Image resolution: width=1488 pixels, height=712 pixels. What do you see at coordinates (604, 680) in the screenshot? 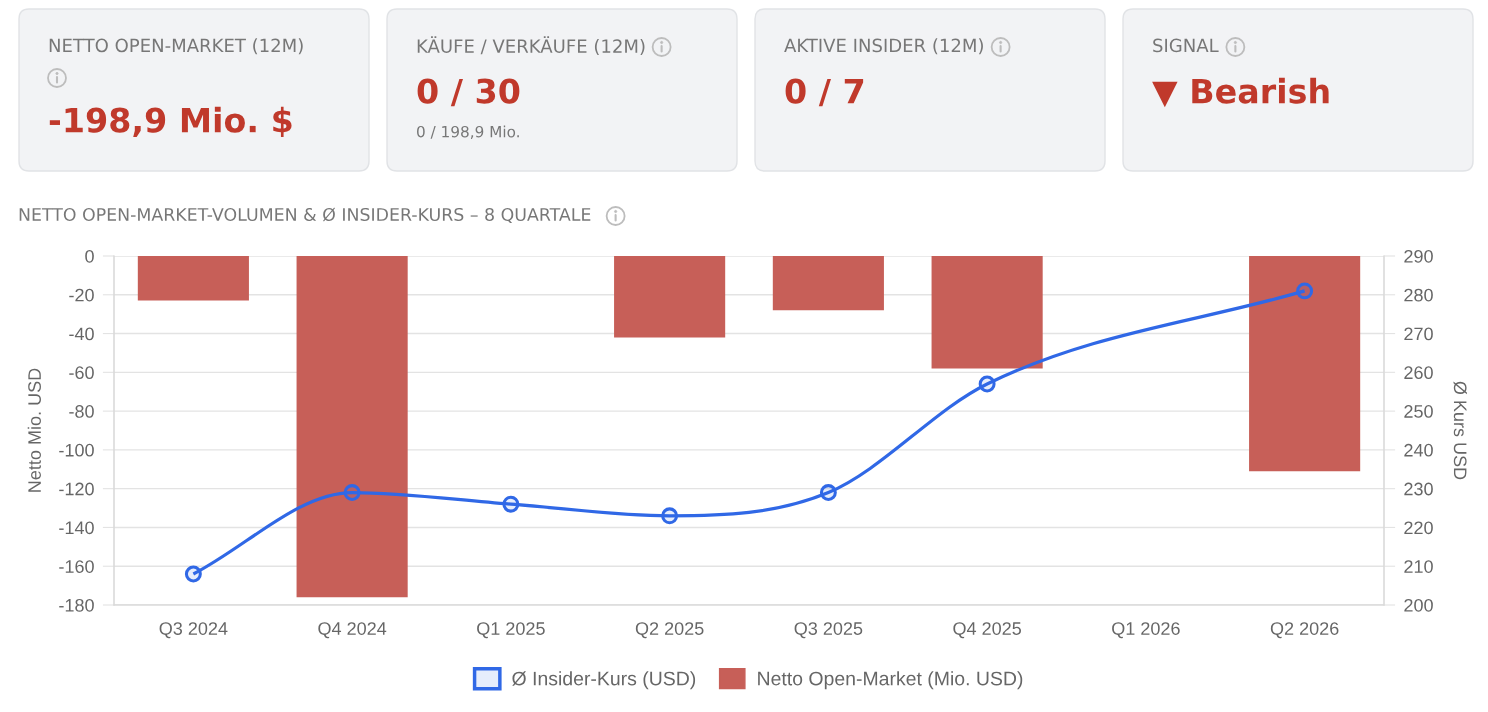
I see `legend-label: Ø Insider-Kurs (USD)` at bounding box center [604, 680].